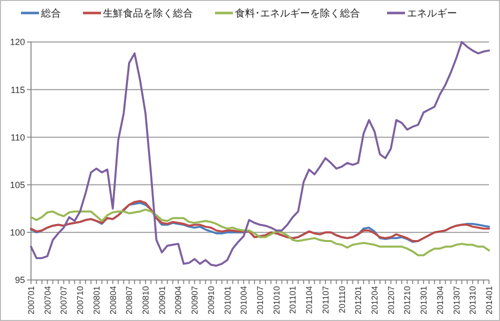 The width and height of the screenshot is (500, 321). What do you see at coordinates (456, 300) in the screenshot?
I see `x-tick-label: 201307` at bounding box center [456, 300].